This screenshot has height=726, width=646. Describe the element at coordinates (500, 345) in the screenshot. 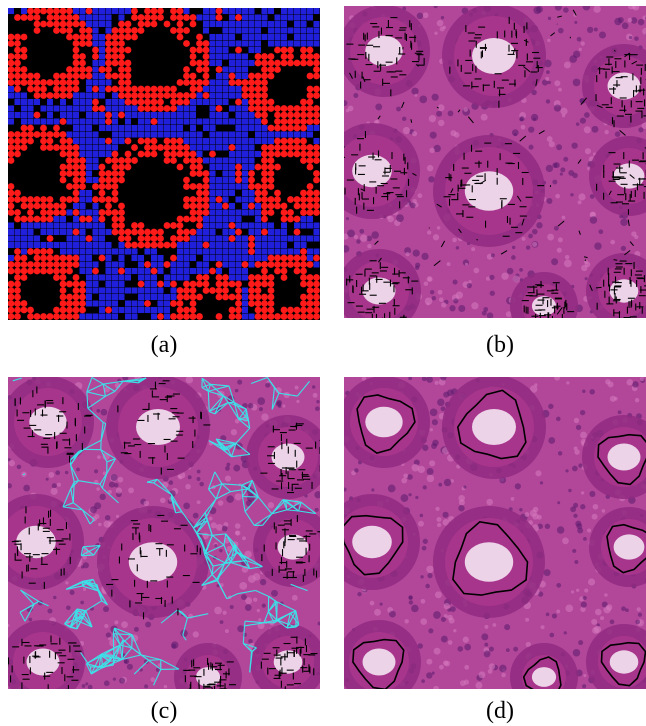

I see `caption-b: (b)` at that location.